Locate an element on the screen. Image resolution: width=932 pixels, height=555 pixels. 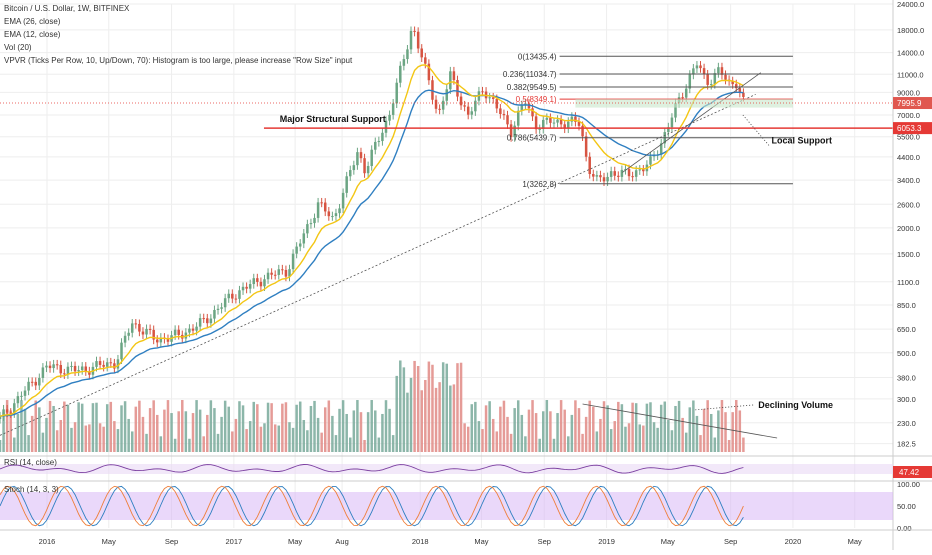
y-tick-label: 2000.0 is located at coordinates (908, 228).